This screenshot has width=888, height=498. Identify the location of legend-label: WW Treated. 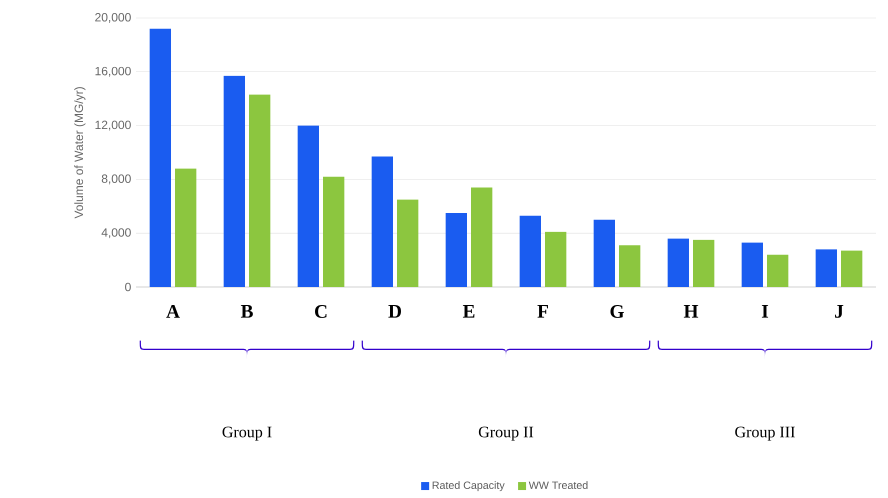
(558, 485).